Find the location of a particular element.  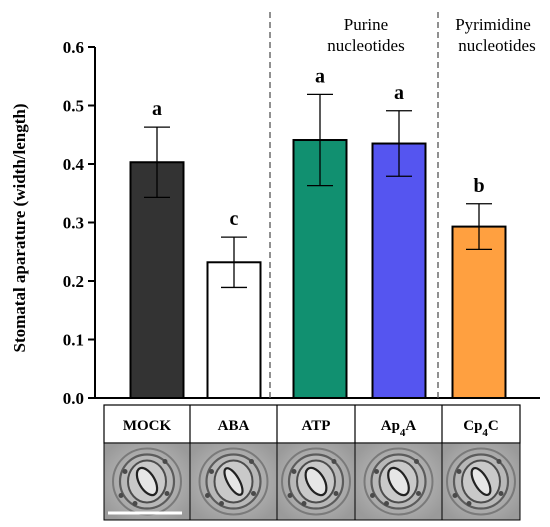

group-label-purine-line2: nucleotides is located at coordinates (365, 45).